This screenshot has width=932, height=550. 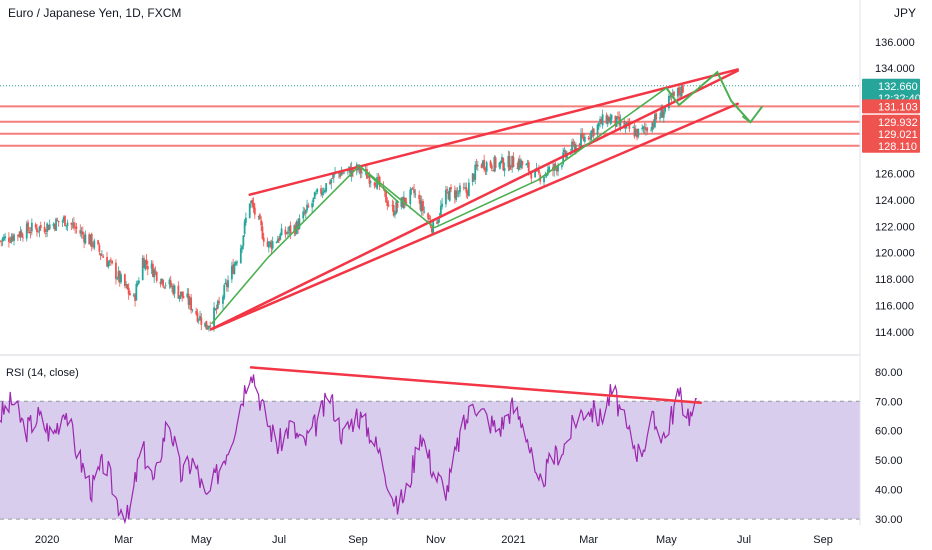 I want to click on time-tick-label: 2021, so click(x=513, y=540).